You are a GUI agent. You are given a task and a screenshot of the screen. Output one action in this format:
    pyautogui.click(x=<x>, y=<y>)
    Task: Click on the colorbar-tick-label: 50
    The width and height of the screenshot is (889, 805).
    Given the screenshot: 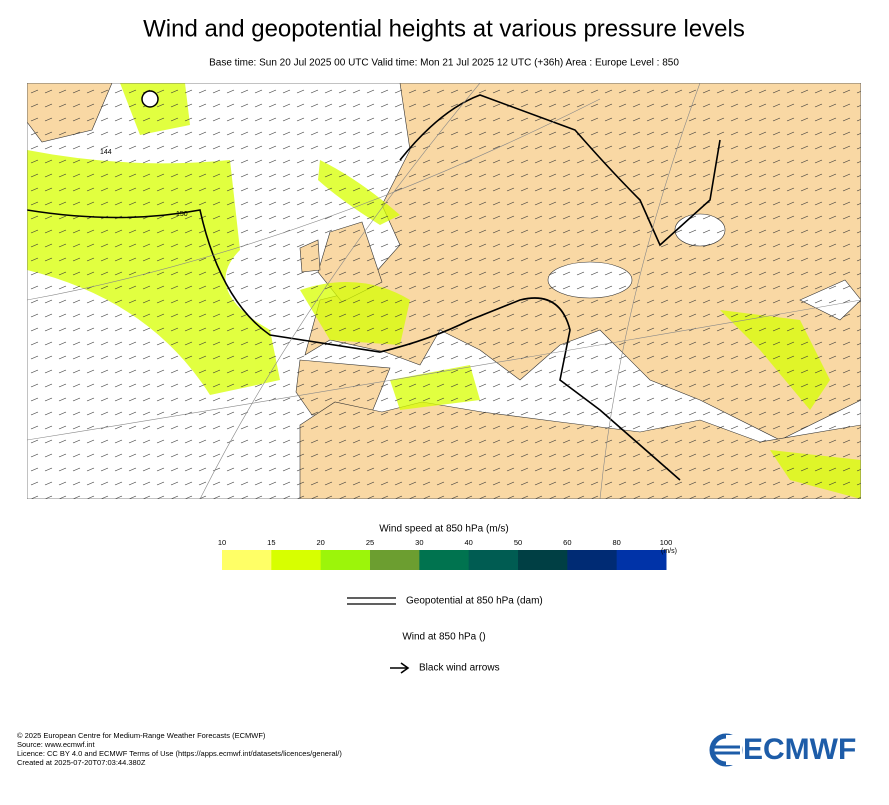 What is the action you would take?
    pyautogui.click(x=518, y=542)
    